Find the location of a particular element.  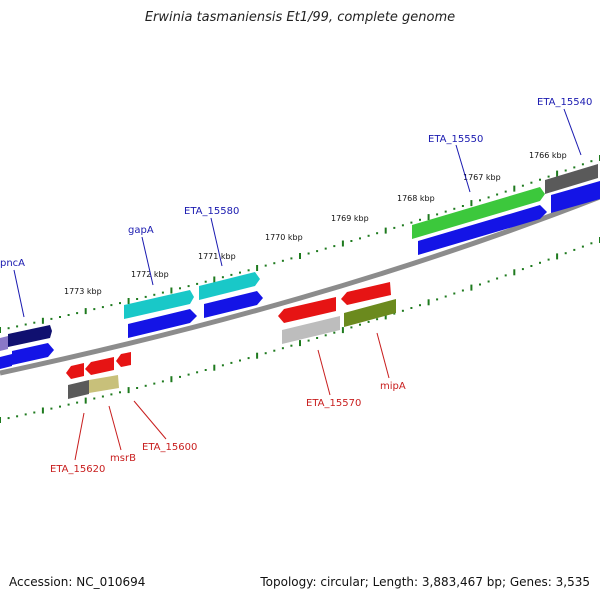

gene-label: ETA_15550 is located at coordinates (455, 139).